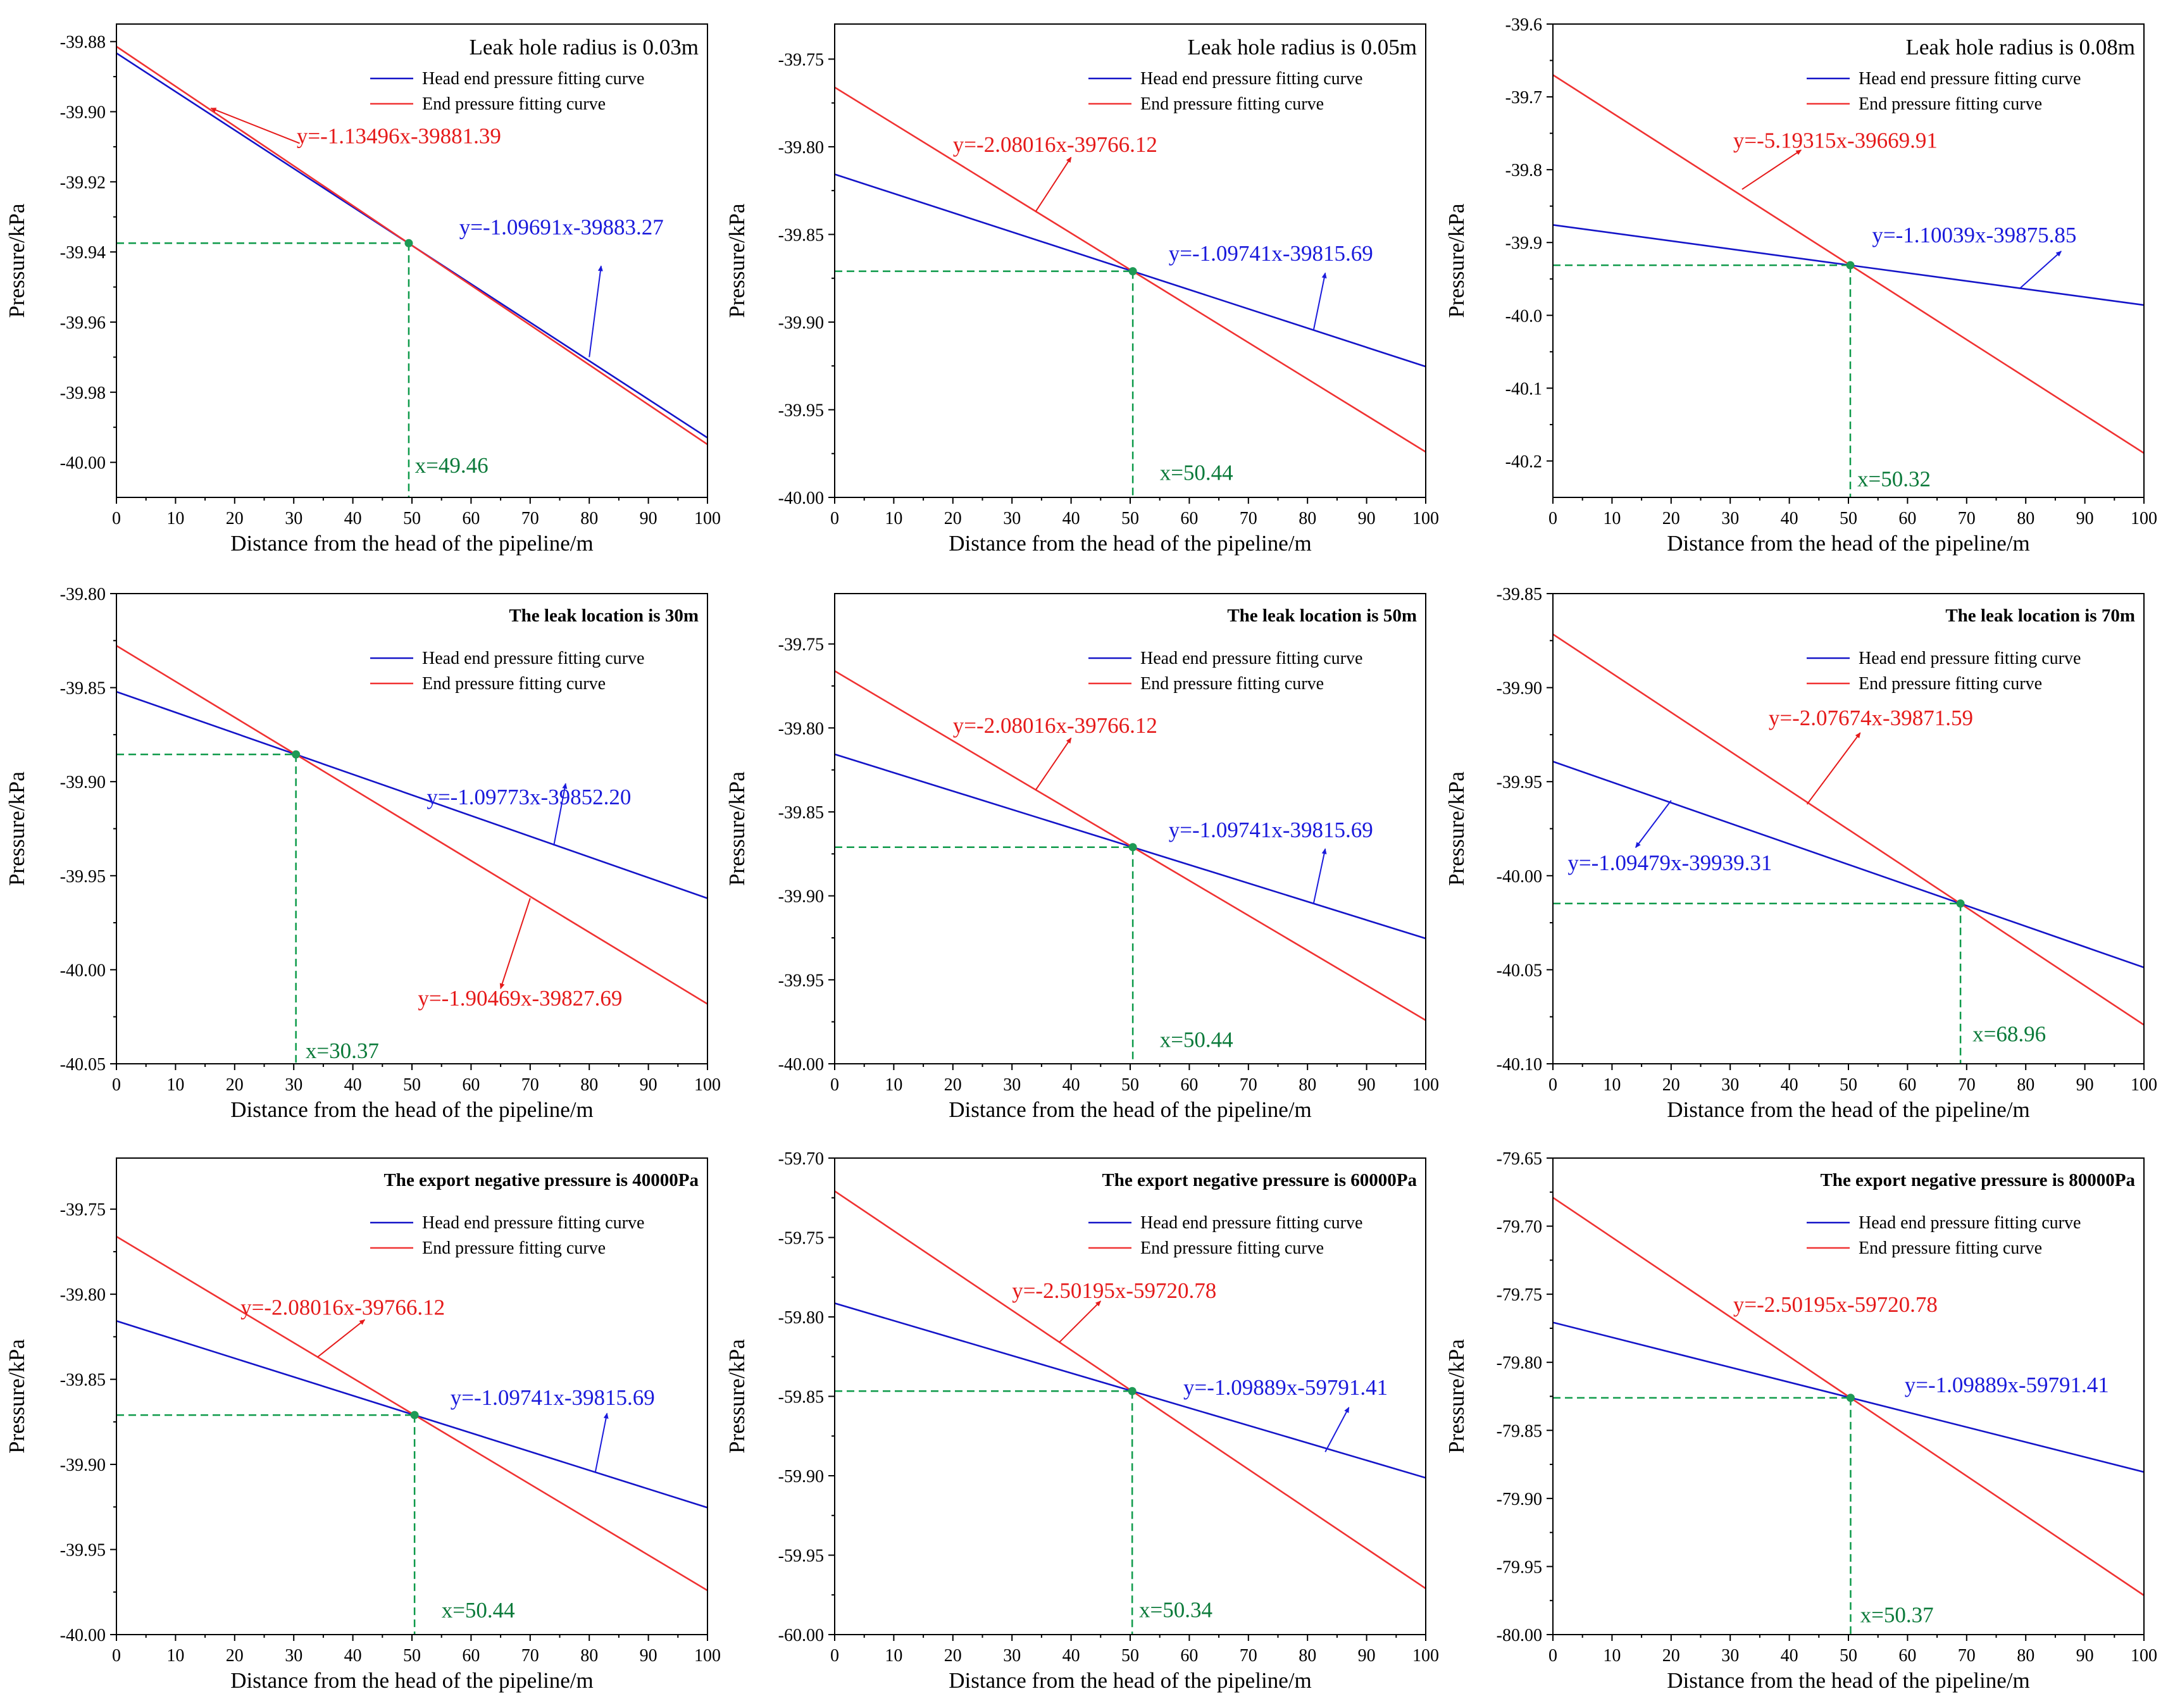 The image size is (2168, 1708). Describe the element at coordinates (1322, 616) in the screenshot. I see `chart-title: The leak location is 50m` at that location.